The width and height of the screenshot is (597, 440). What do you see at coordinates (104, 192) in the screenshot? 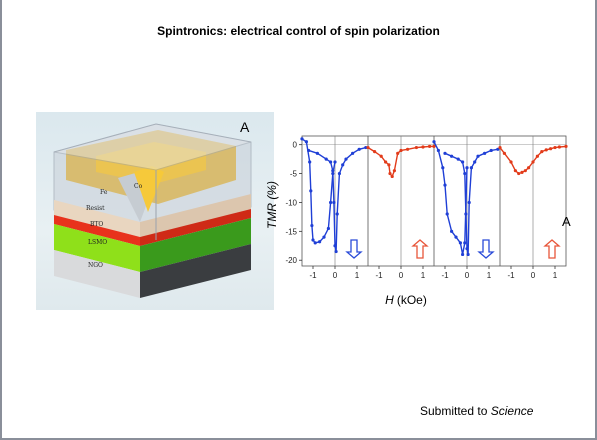
I see `layer-label-fe: Fe` at bounding box center [104, 192].